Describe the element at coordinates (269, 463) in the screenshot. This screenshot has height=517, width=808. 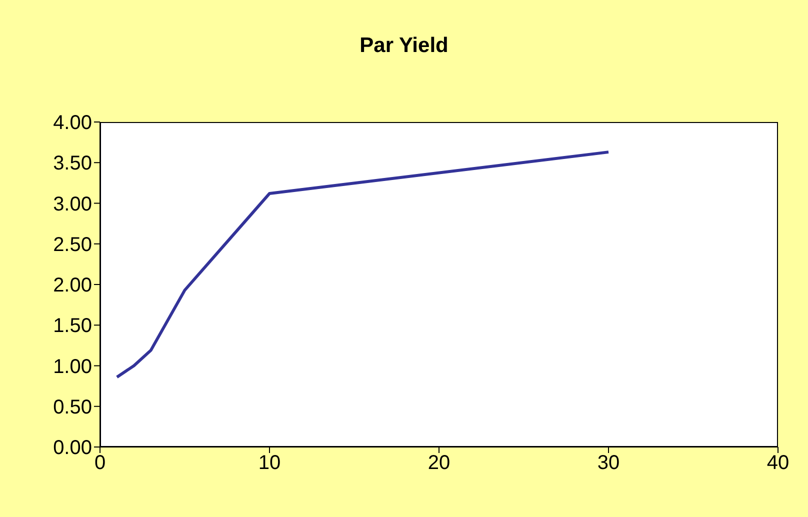
I see `x-tick-label: 10` at that location.